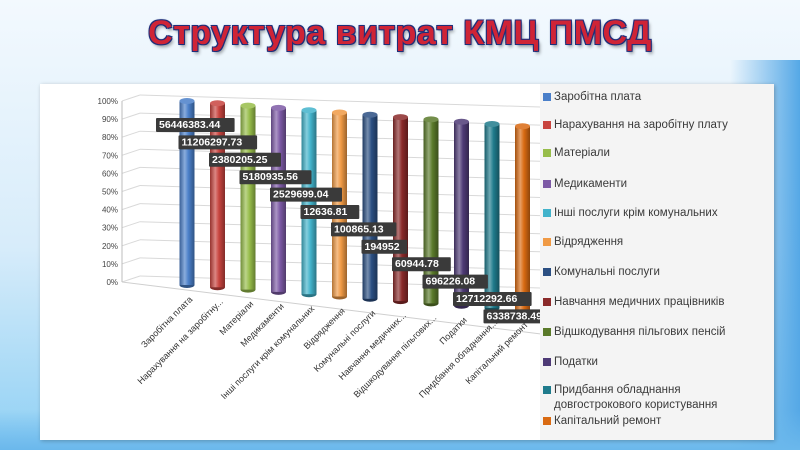 Image resolution: width=800 pixels, height=450 pixels. Describe the element at coordinates (359, 229) in the screenshot. I see `data-label: 100865.13` at that location.